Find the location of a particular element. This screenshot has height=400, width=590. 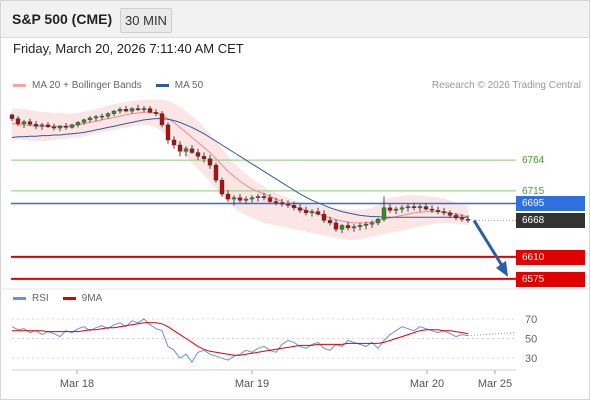

period-button: 30 MIN is located at coordinates (146, 20).